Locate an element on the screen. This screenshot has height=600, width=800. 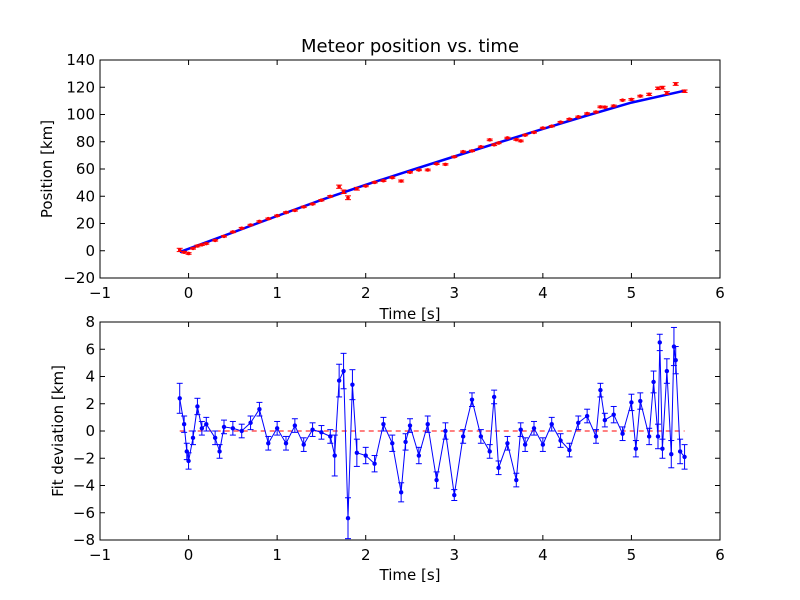
deviation-xtick-label: −1 is located at coordinates (100, 555).